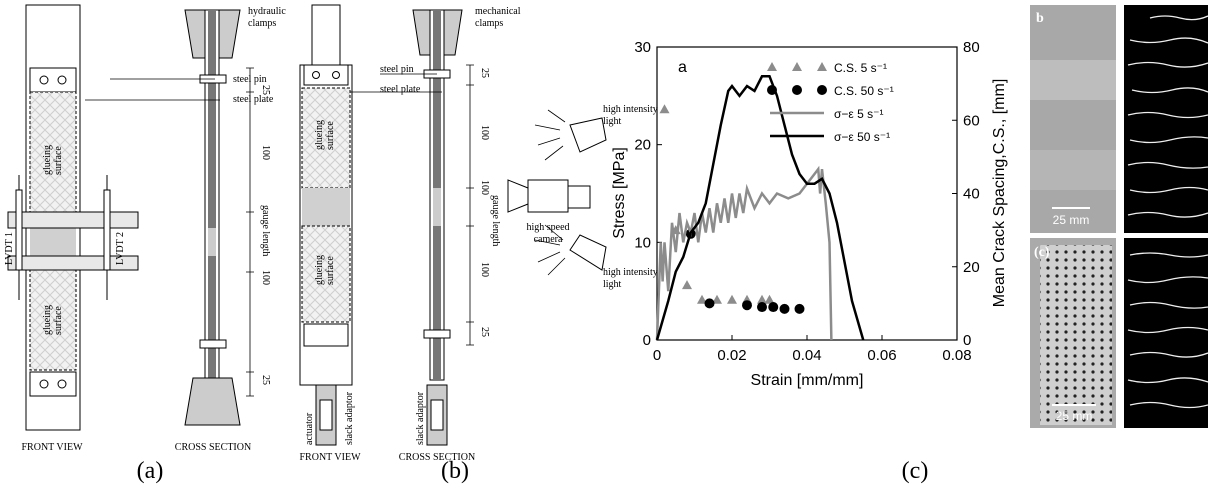  What do you see at coordinates (956, 355) in the screenshot?
I see `x-tick-label: 0.08` at bounding box center [956, 355].